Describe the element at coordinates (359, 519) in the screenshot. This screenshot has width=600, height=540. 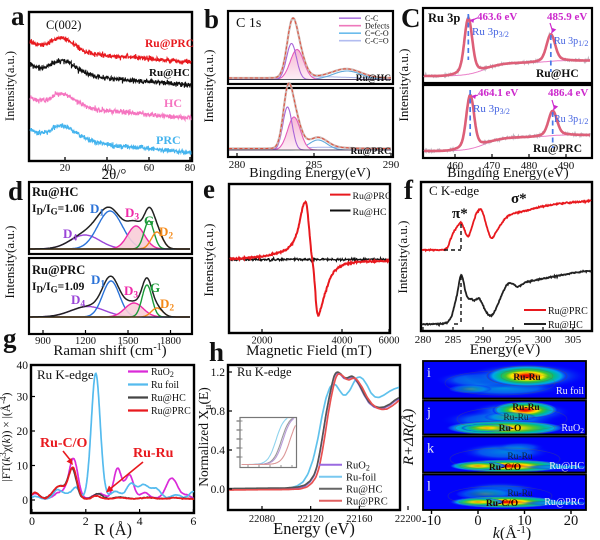
I see `svg-text: 22160` at that location.